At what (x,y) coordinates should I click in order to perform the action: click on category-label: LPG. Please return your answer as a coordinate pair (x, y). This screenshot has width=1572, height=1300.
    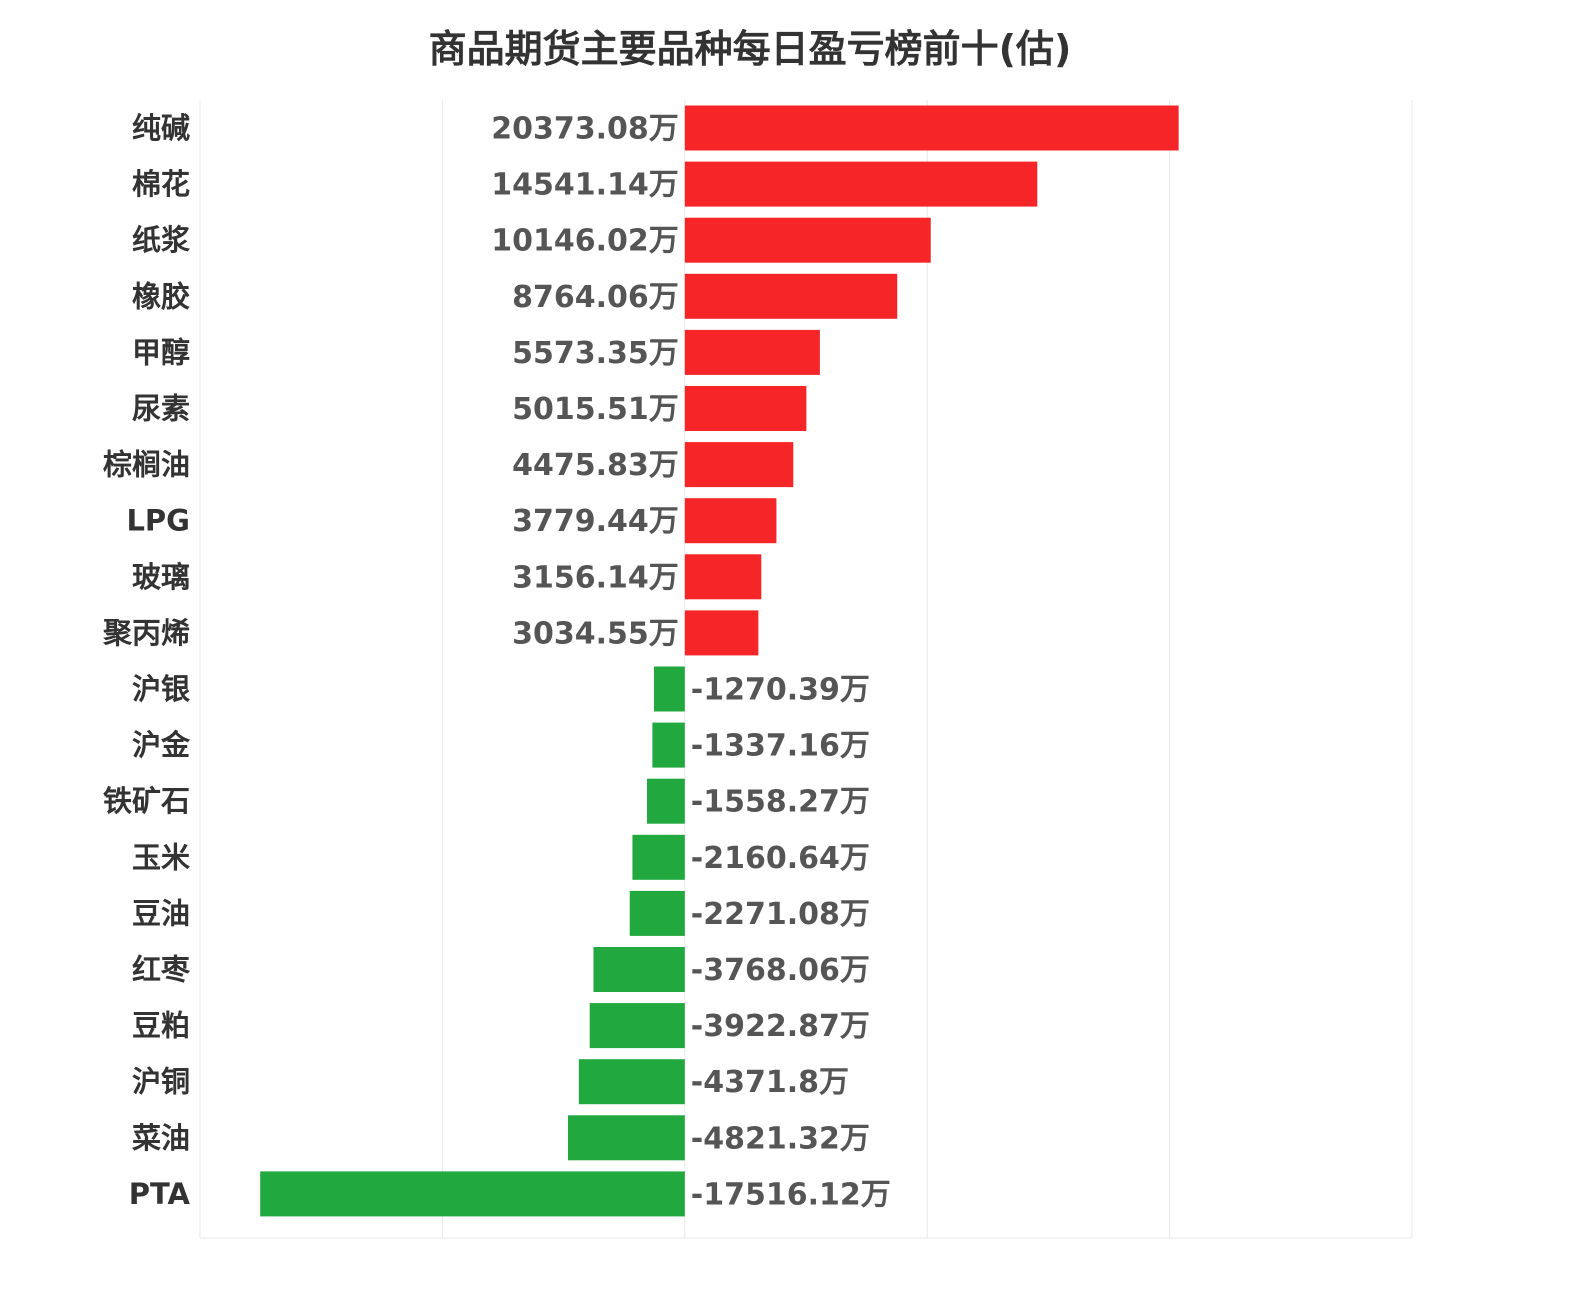
    Looking at the image, I should click on (158, 521).